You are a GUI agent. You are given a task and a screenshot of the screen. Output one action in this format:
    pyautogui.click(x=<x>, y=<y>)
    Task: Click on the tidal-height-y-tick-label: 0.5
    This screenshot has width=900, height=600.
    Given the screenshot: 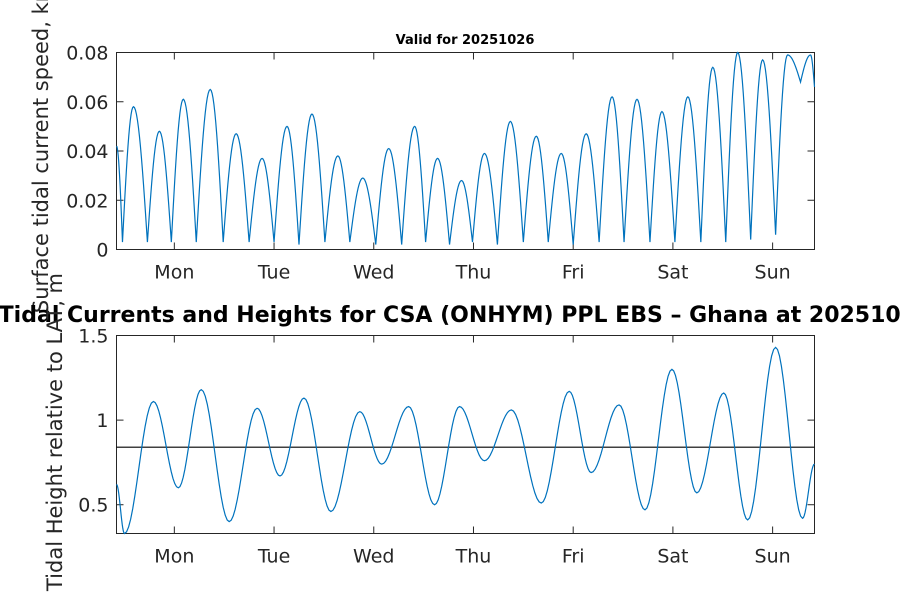 What is the action you would take?
    pyautogui.click(x=93, y=506)
    